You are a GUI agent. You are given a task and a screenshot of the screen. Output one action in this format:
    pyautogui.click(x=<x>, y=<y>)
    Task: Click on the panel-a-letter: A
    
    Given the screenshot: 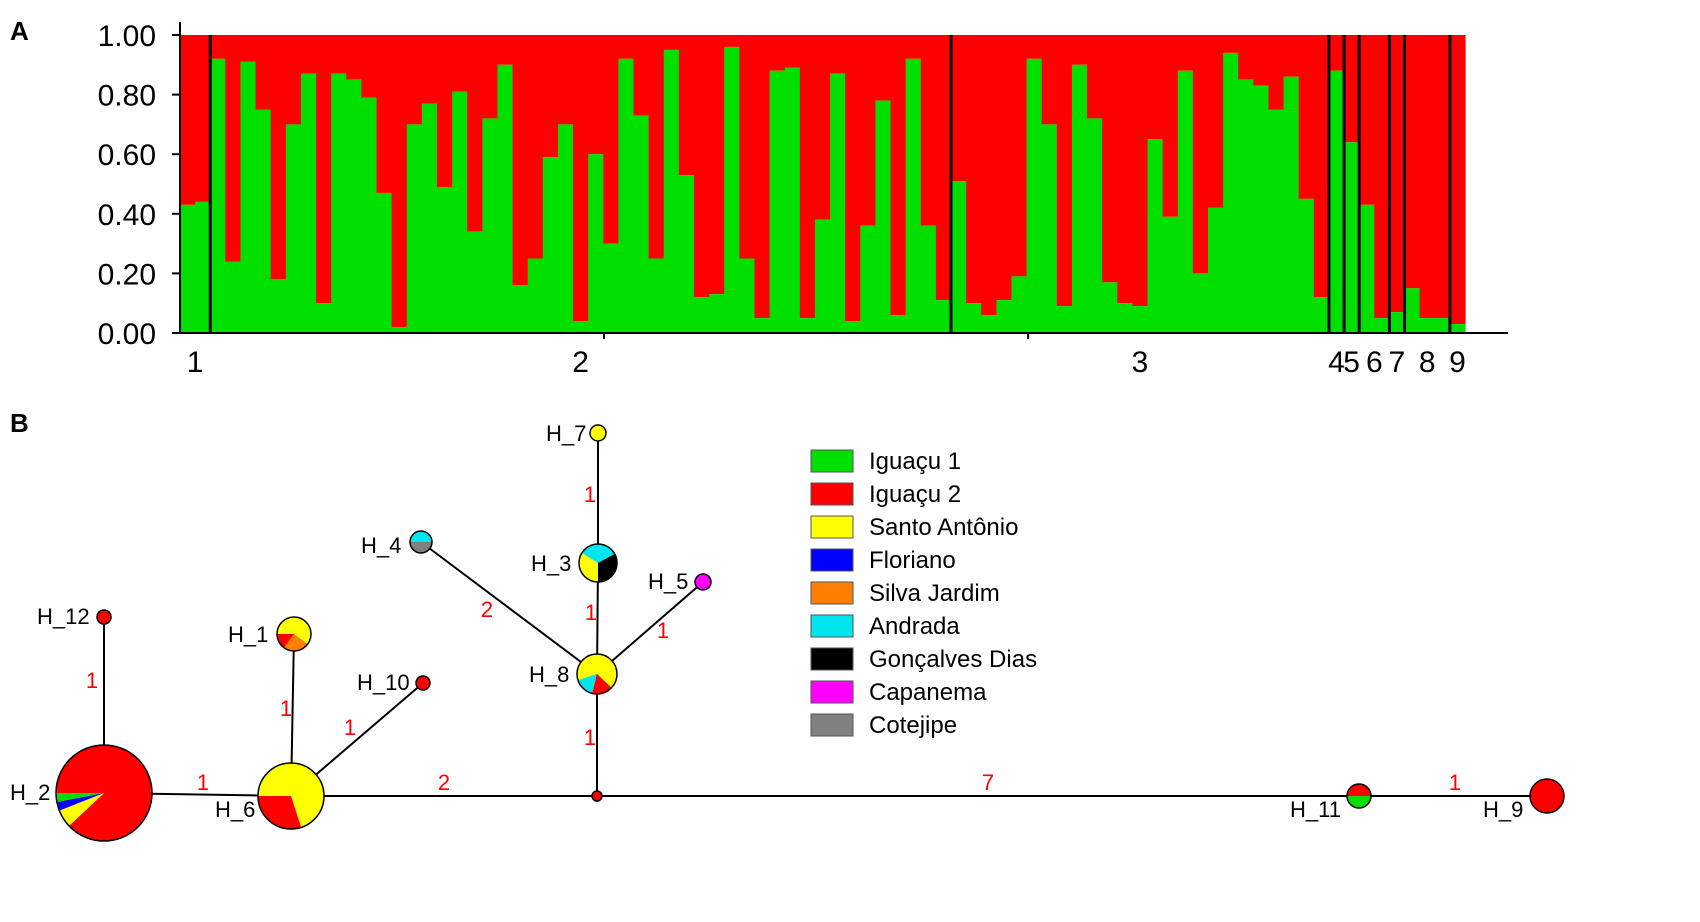 What is the action you would take?
    pyautogui.click(x=19, y=31)
    